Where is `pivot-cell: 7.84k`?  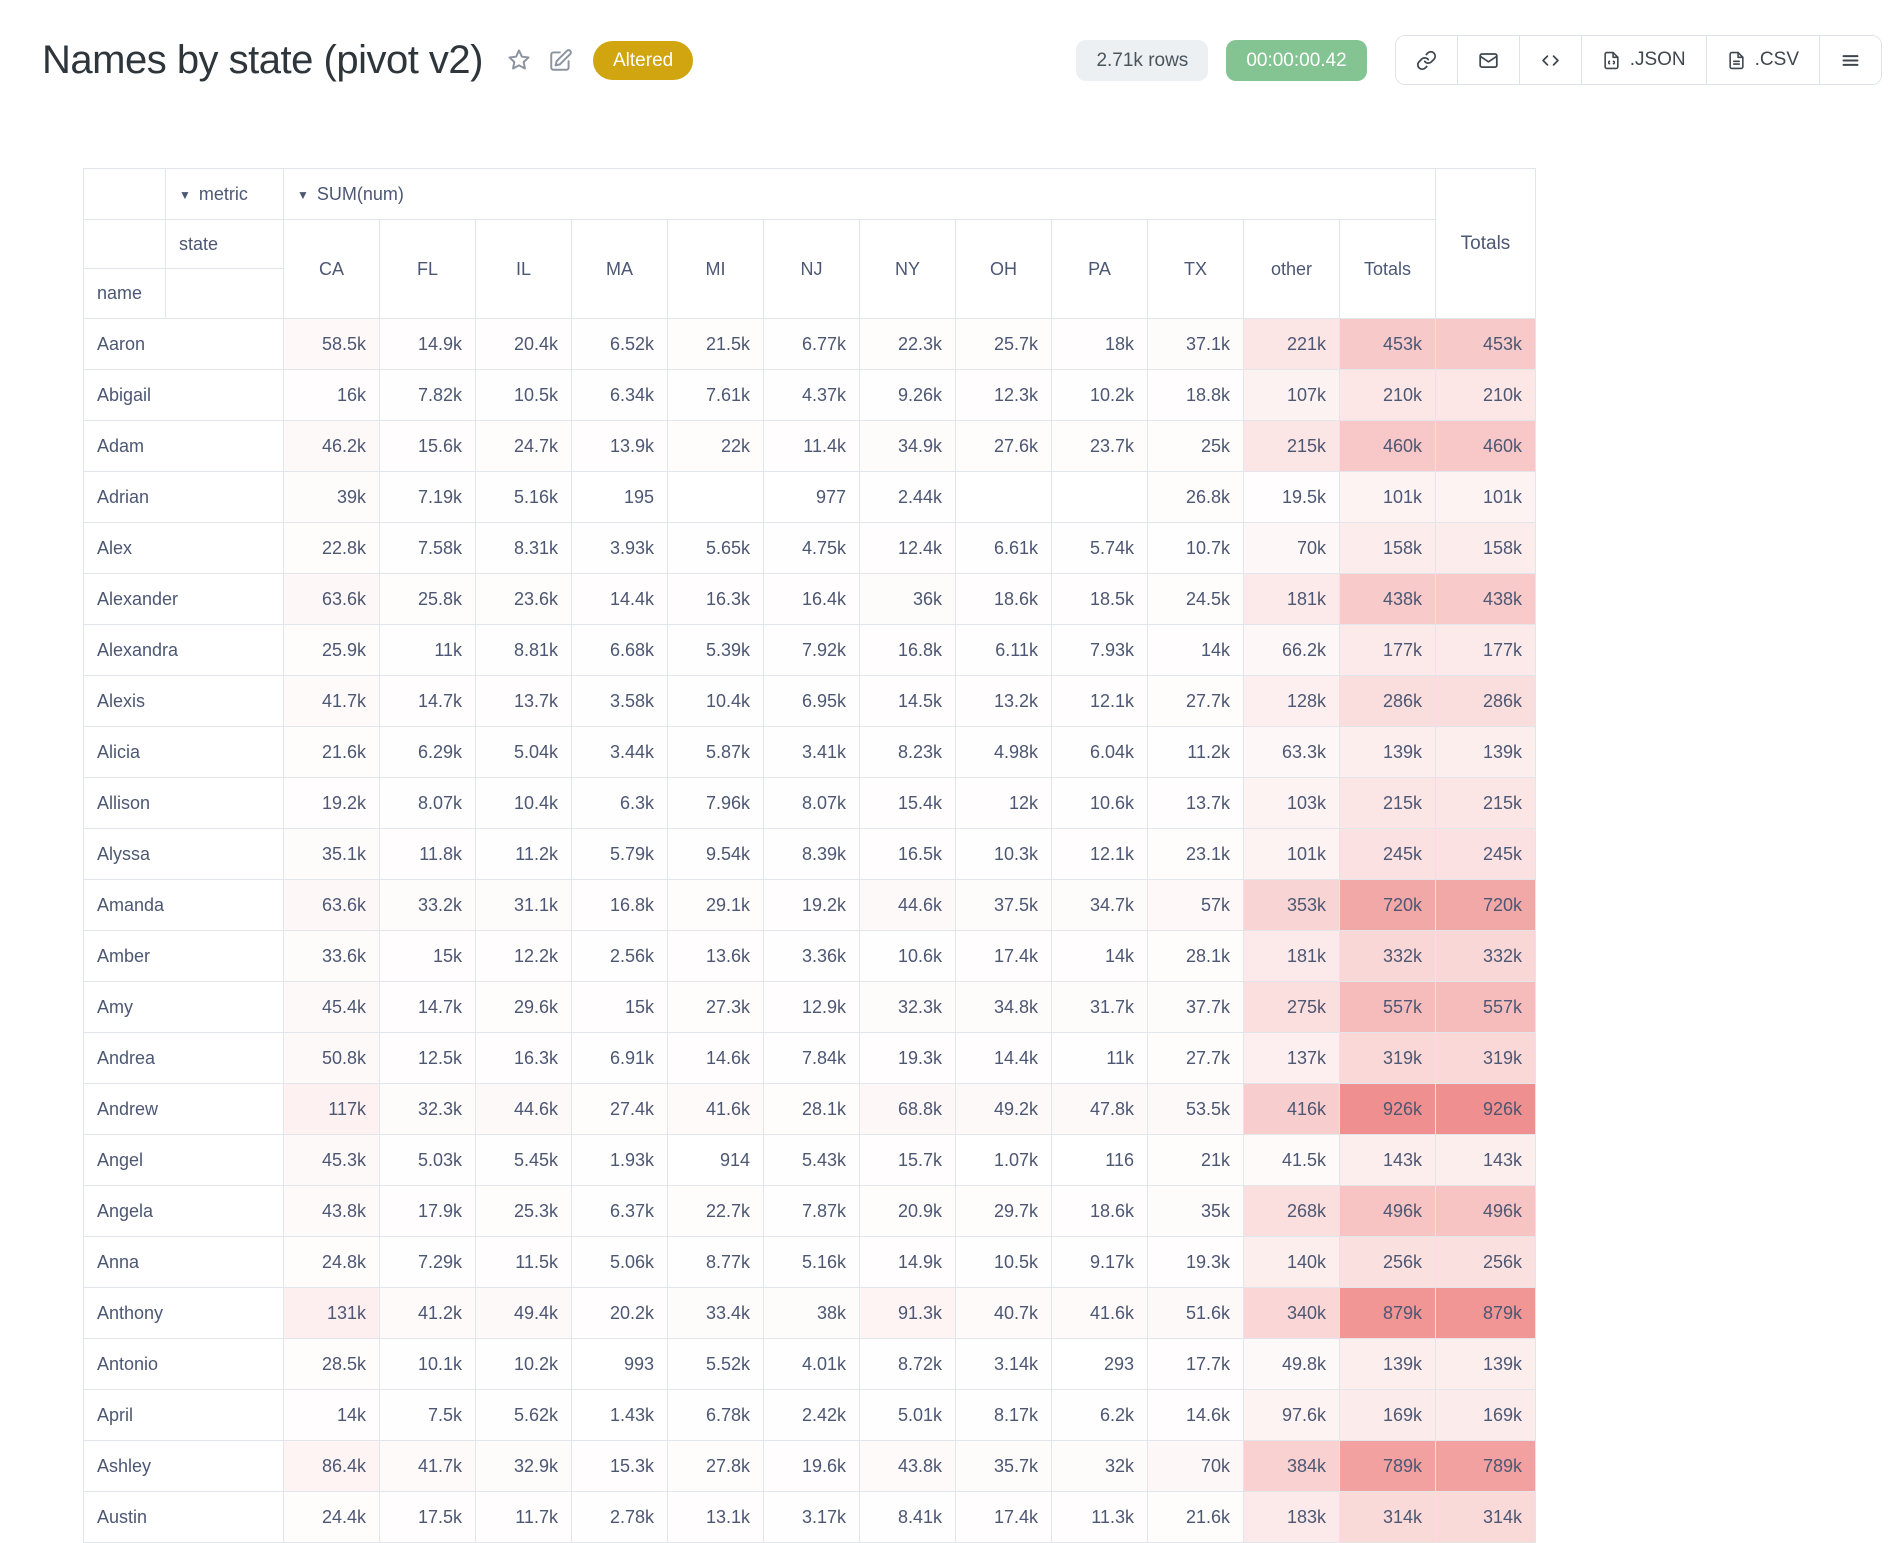 pivot-cell: 7.84k is located at coordinates (811, 1058).